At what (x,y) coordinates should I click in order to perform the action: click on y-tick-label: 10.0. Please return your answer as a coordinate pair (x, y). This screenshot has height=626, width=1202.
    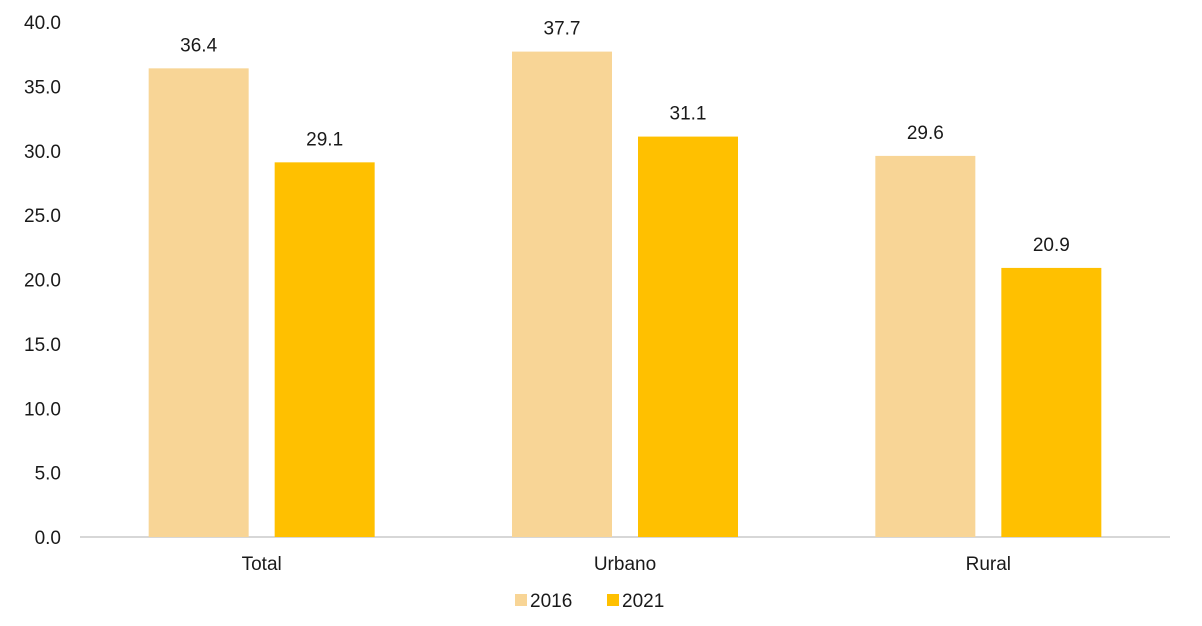
    Looking at the image, I should click on (42, 409).